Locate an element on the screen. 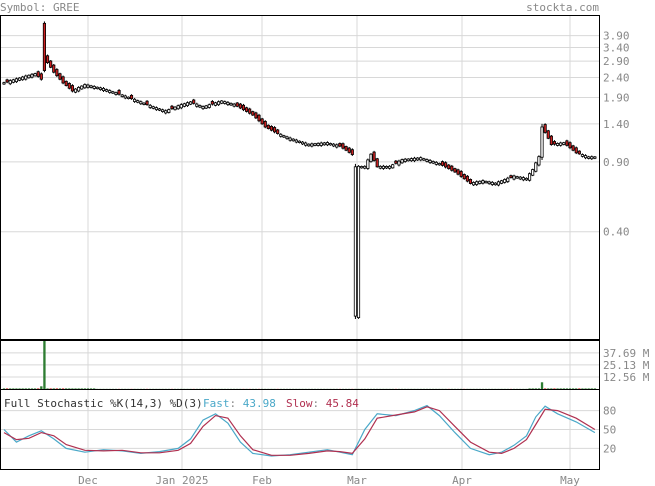 This screenshot has height=486, width=655. price-tick-label: 3.40 is located at coordinates (616, 47).